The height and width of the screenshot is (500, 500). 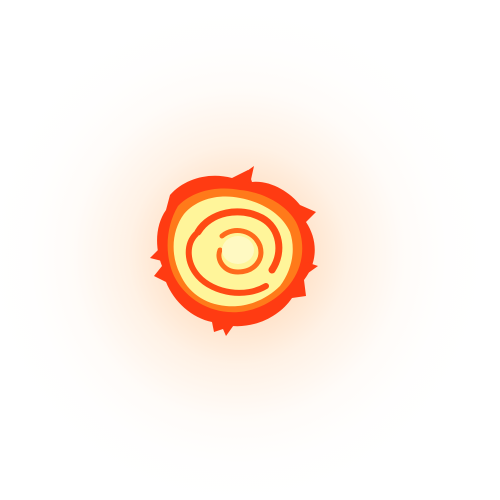 I want to click on bright-core, so click(x=238, y=250).